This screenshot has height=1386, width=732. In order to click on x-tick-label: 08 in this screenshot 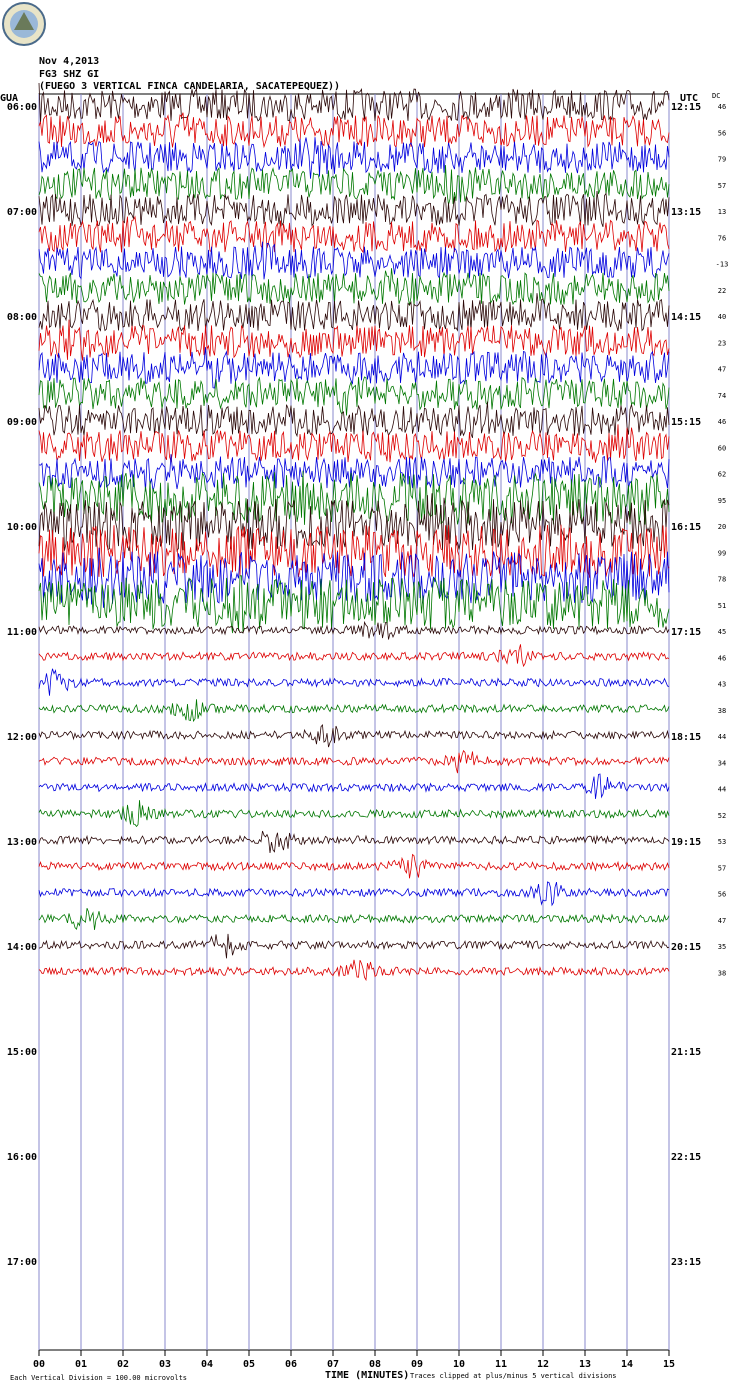, I will do `click(375, 1364)`.